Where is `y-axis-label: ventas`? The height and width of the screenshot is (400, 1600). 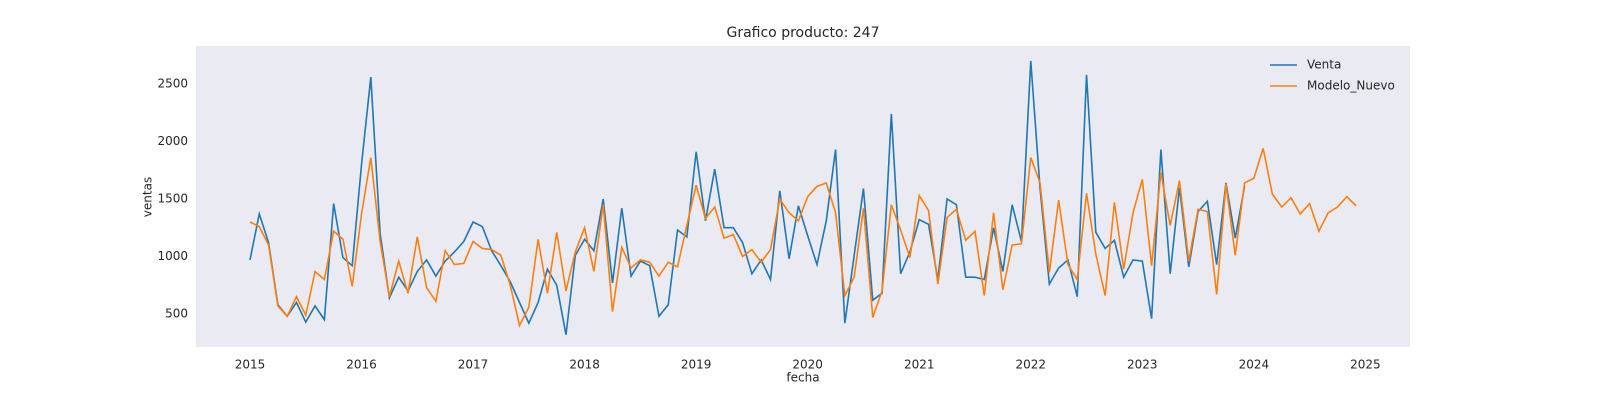 y-axis-label: ventas is located at coordinates (148, 197).